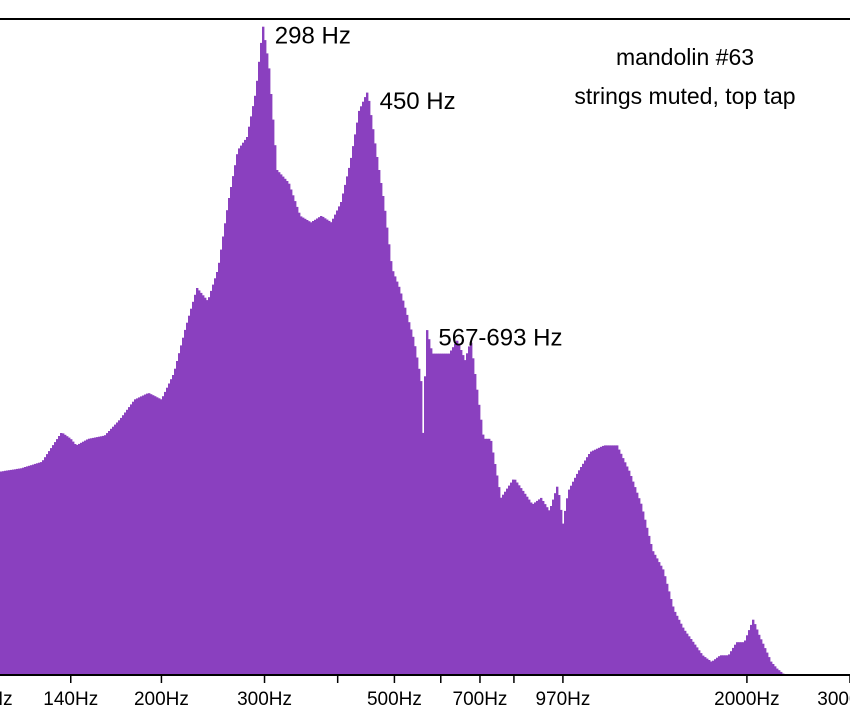 Image resolution: width=850 pixels, height=724 pixels. Describe the element at coordinates (684, 96) in the screenshot. I see `chart-title-line-2: strings muted, top tap` at that location.